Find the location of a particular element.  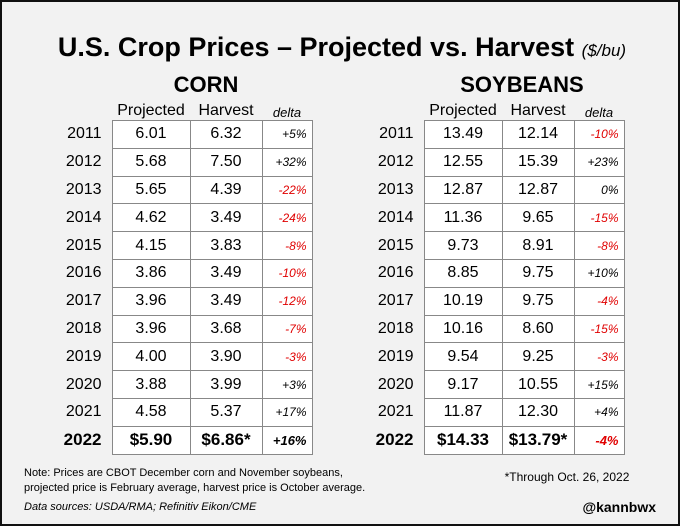

soybeans-harvest-cell: 15.39 is located at coordinates (538, 162).